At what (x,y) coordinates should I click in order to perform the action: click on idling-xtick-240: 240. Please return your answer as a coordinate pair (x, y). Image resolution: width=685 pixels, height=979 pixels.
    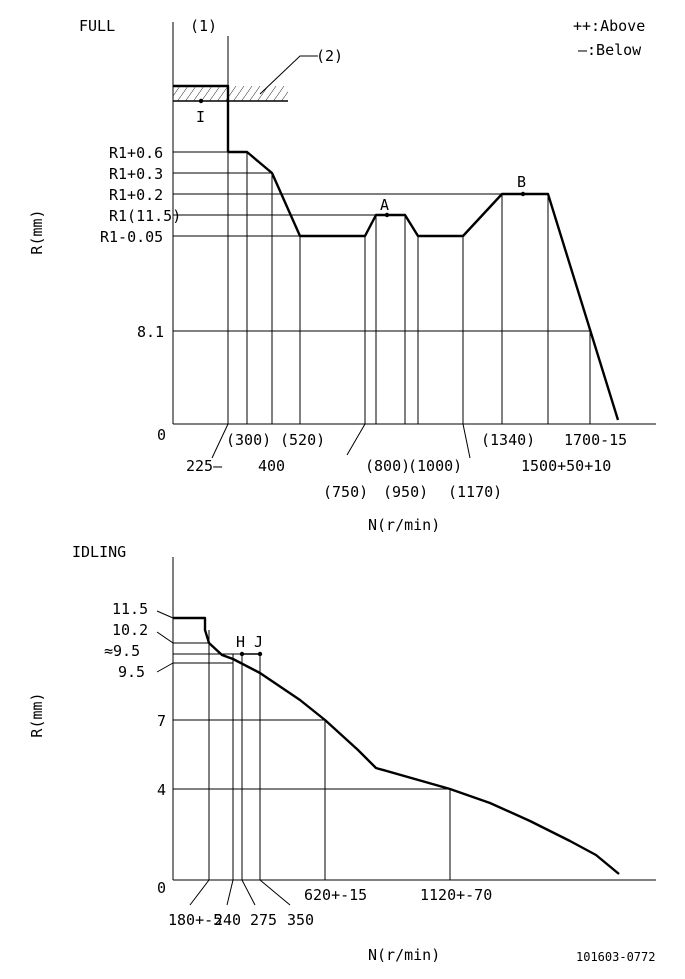
    Looking at the image, I should click on (227, 920).